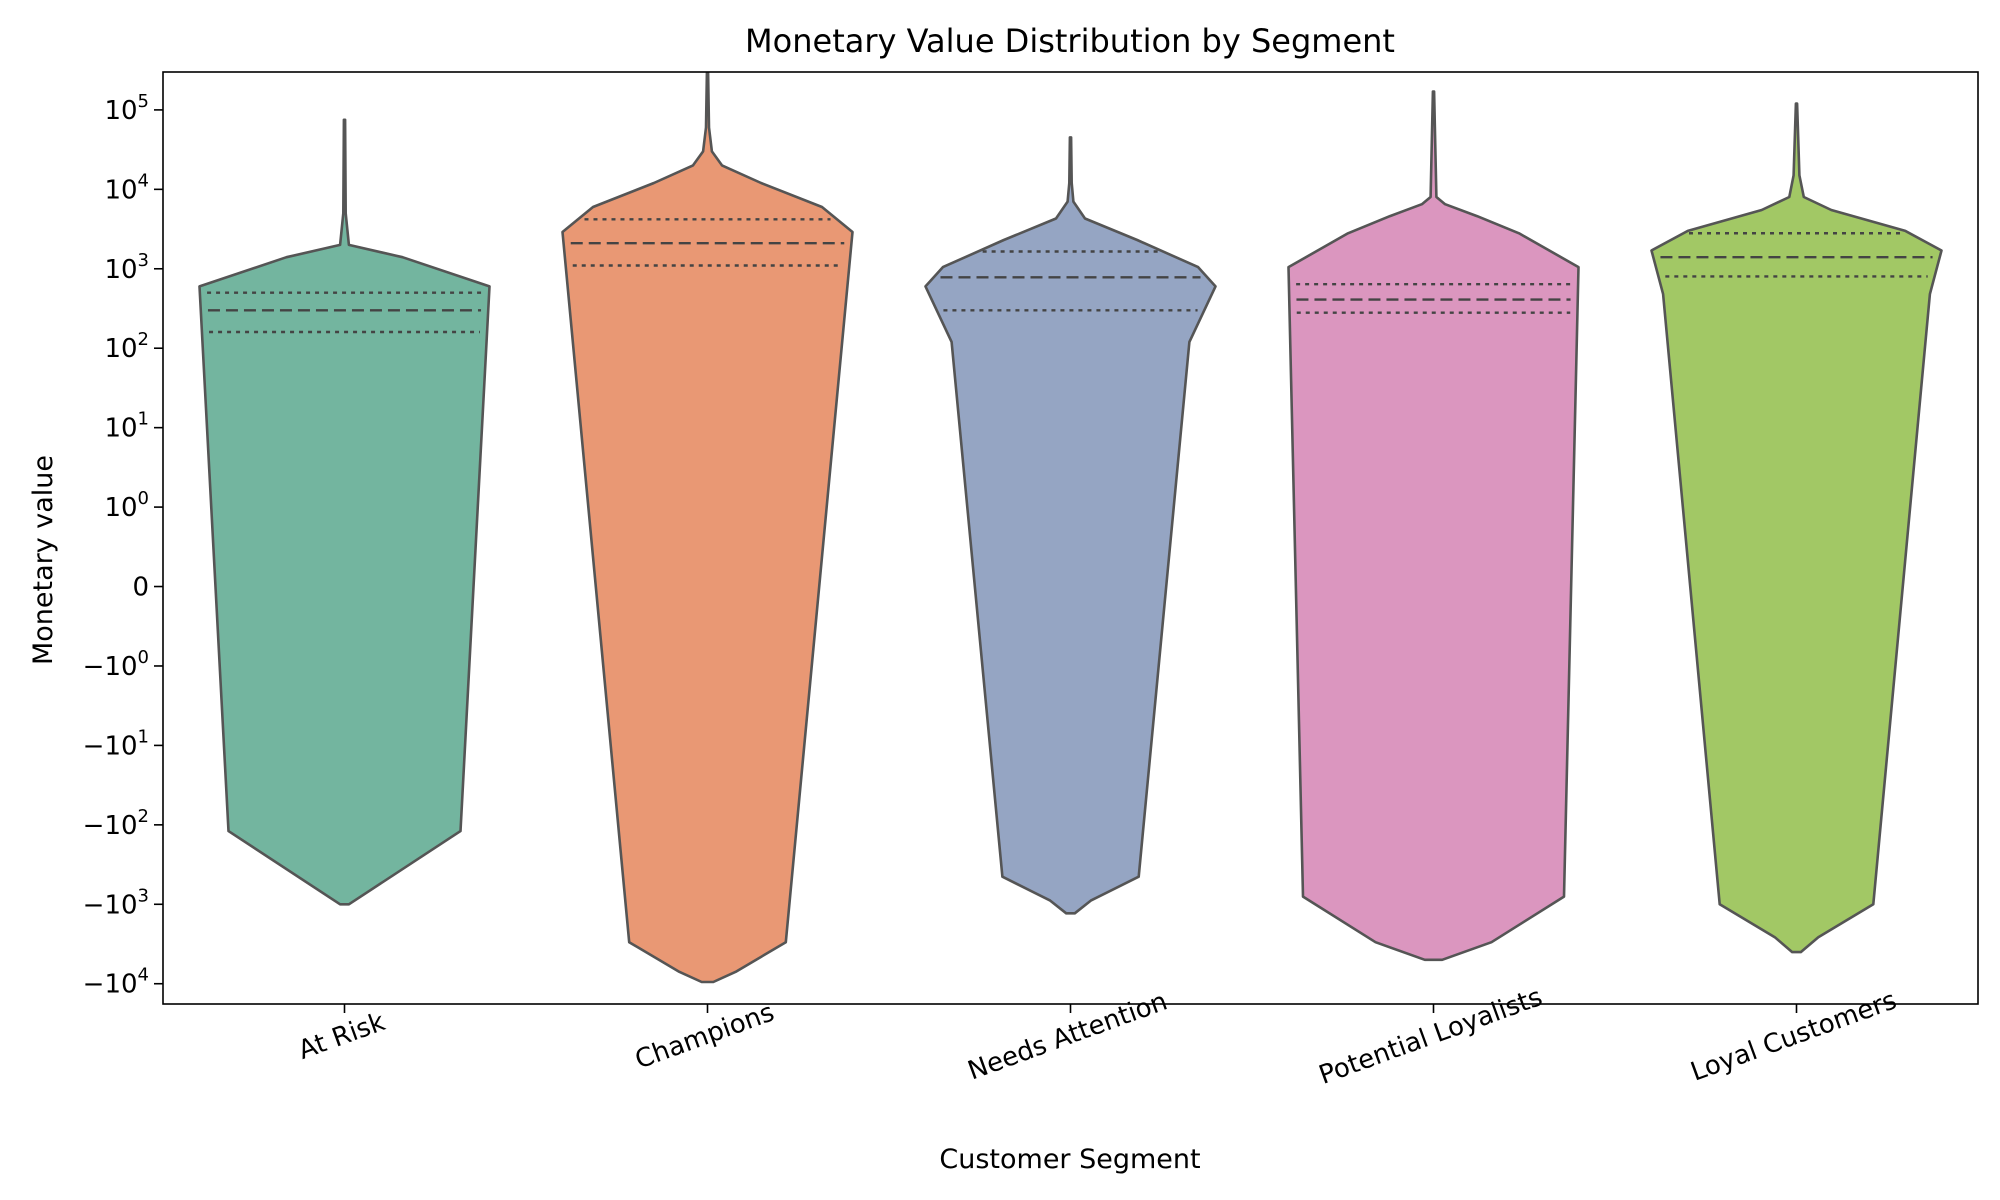  Describe the element at coordinates (140, 588) in the screenshot. I see `y-tick-label: 0` at that location.